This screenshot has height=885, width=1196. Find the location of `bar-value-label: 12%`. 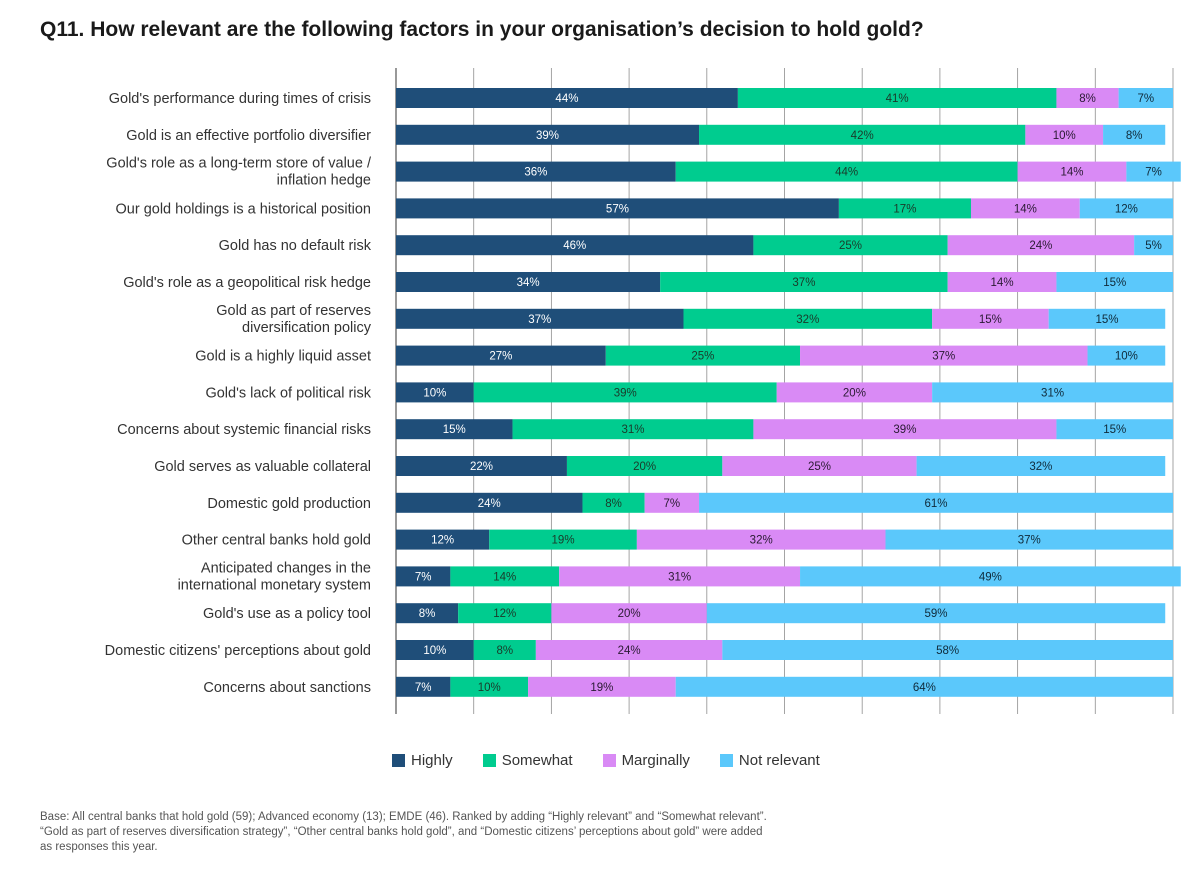

bar-value-label: 12% is located at coordinates (504, 614).